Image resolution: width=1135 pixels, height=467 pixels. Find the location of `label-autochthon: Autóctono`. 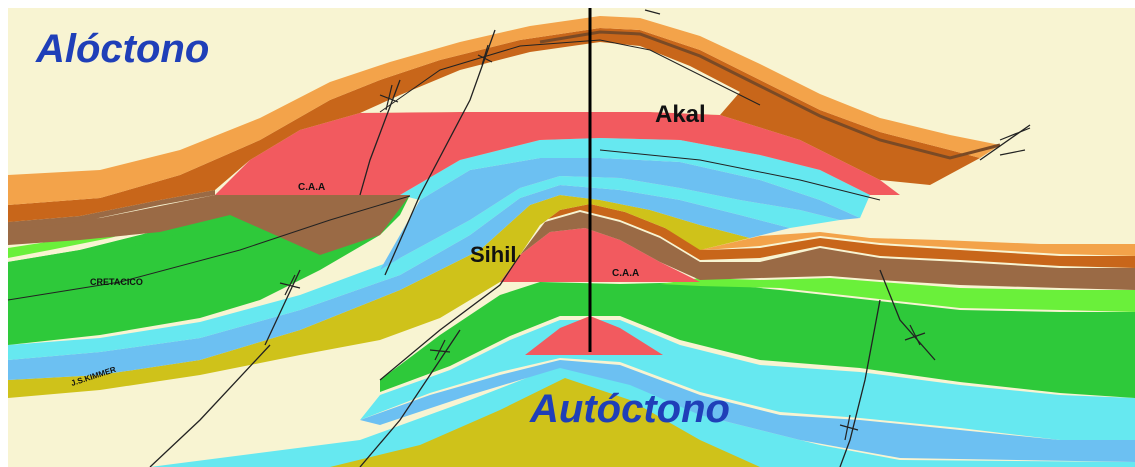

label-autochthon: Autóctono is located at coordinates (629, 409).